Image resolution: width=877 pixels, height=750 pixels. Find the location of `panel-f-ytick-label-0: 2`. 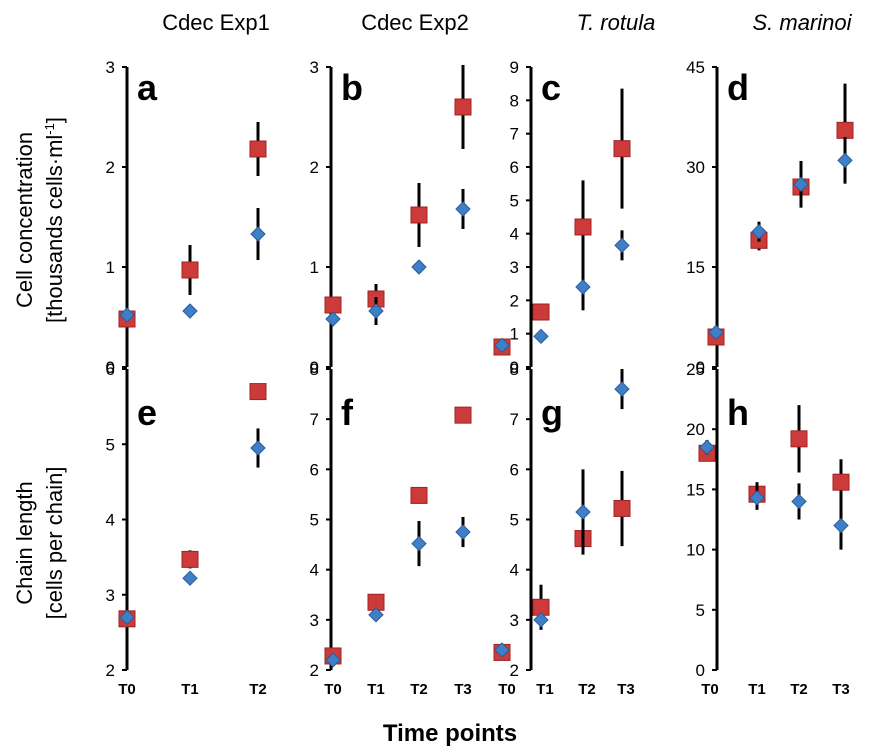

panel-f-ytick-label-0: 2 is located at coordinates (314, 670).